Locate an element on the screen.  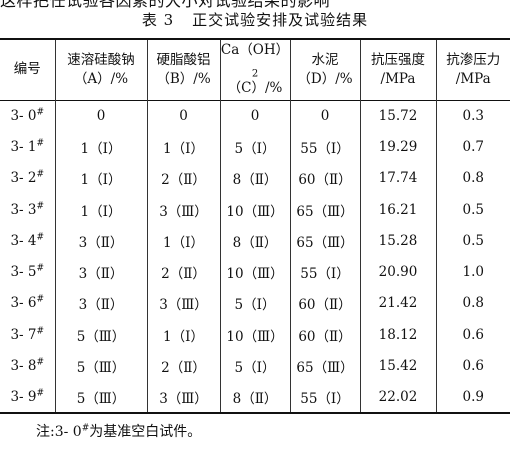
table-number: 表 3 is located at coordinates (158, 20).